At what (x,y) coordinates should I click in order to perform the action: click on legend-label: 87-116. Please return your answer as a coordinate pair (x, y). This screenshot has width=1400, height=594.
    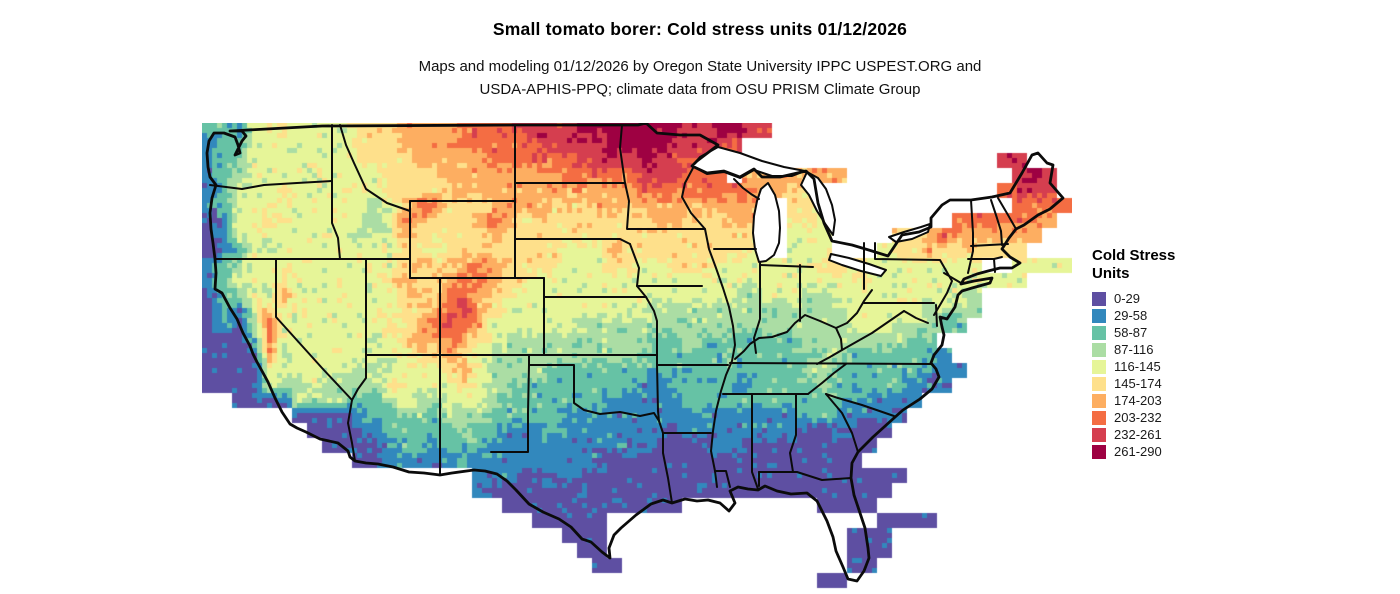
    Looking at the image, I should click on (1134, 349).